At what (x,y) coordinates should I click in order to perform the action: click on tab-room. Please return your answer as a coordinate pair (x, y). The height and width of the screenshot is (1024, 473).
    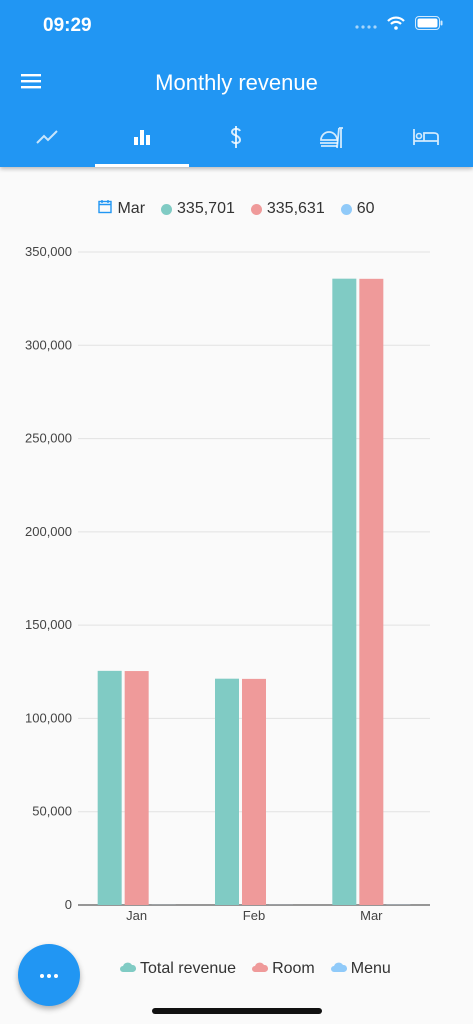
    Looking at the image, I should click on (425, 139).